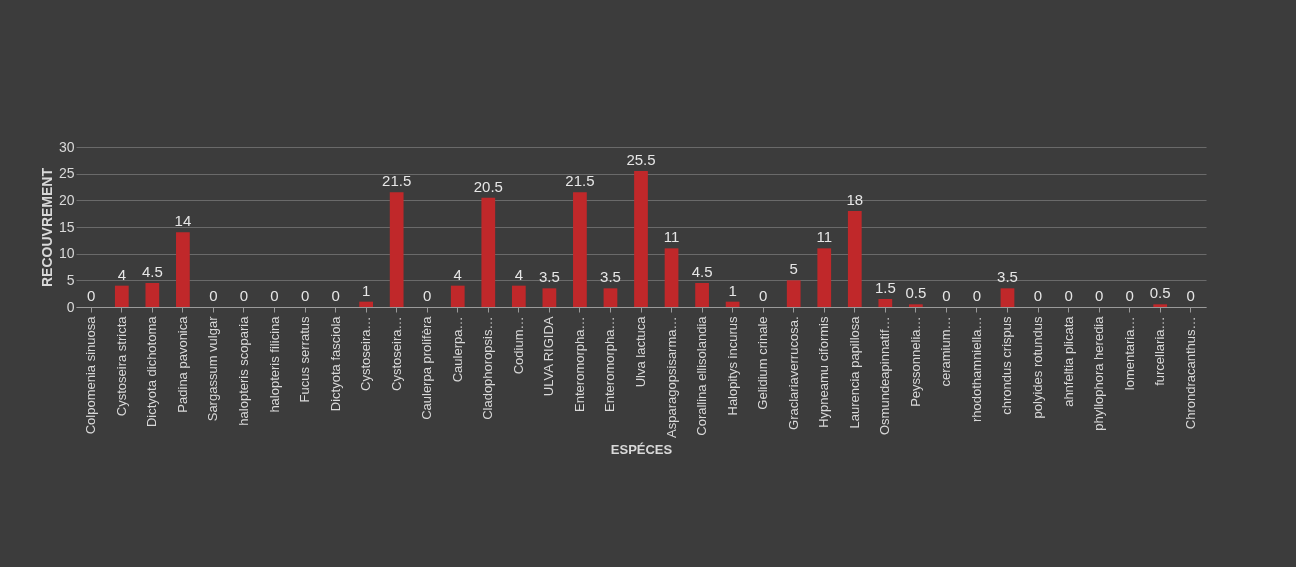 The image size is (1296, 567). Describe the element at coordinates (824, 372) in the screenshot. I see `x-tick-label: Hypneamu ciformis` at that location.